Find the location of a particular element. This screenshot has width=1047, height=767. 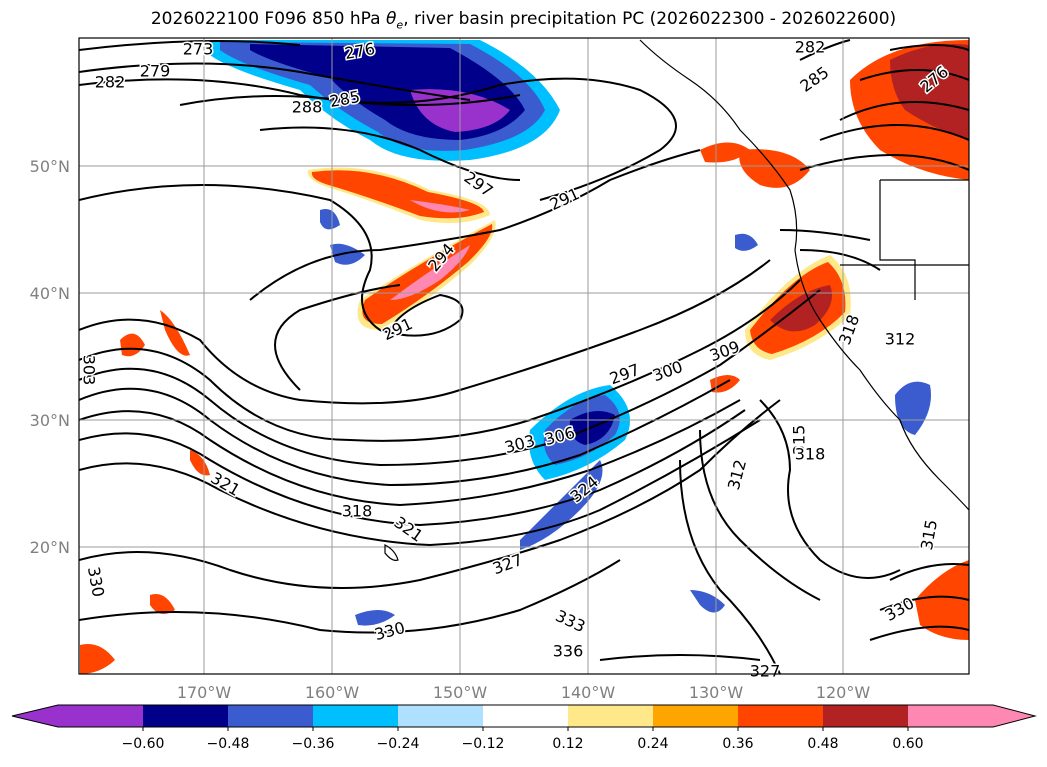

colorbar-under-extension is located at coordinates (35, 716).